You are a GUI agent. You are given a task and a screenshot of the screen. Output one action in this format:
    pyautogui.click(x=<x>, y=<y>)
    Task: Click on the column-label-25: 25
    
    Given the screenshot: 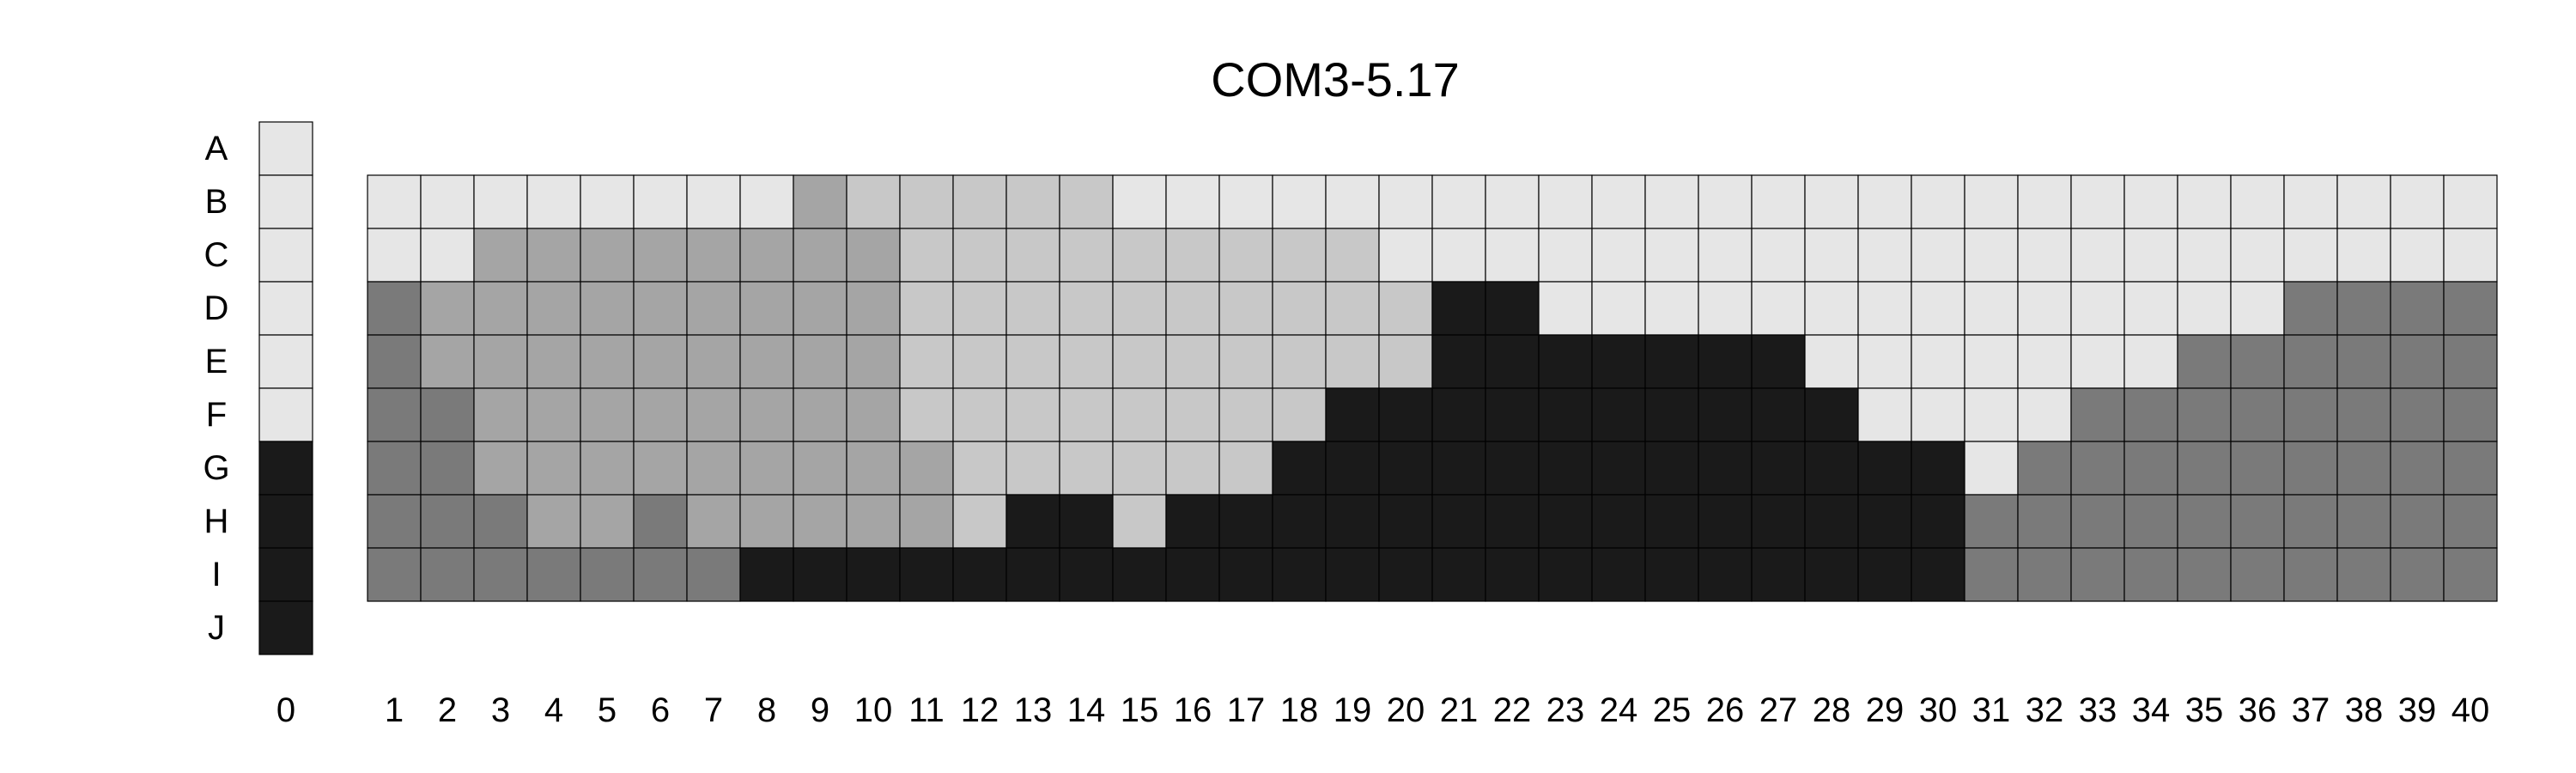 What is the action you would take?
    pyautogui.click(x=1672, y=710)
    